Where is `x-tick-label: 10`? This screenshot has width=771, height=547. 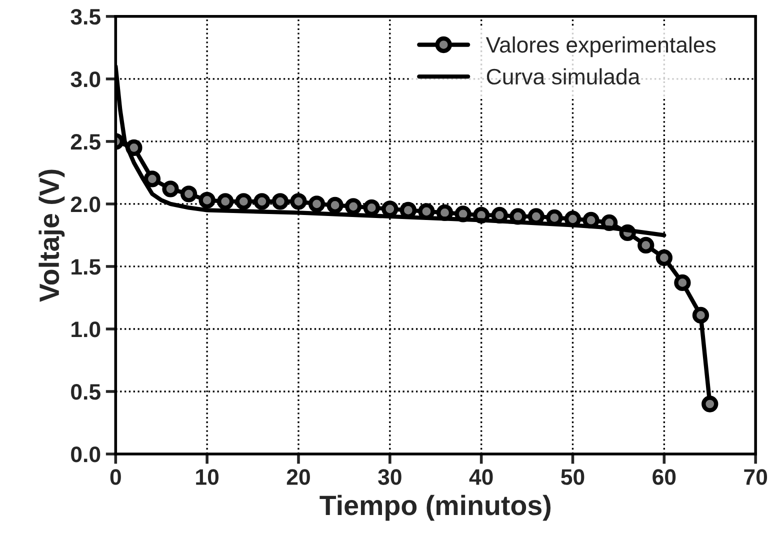
x-tick-label: 10 is located at coordinates (207, 477).